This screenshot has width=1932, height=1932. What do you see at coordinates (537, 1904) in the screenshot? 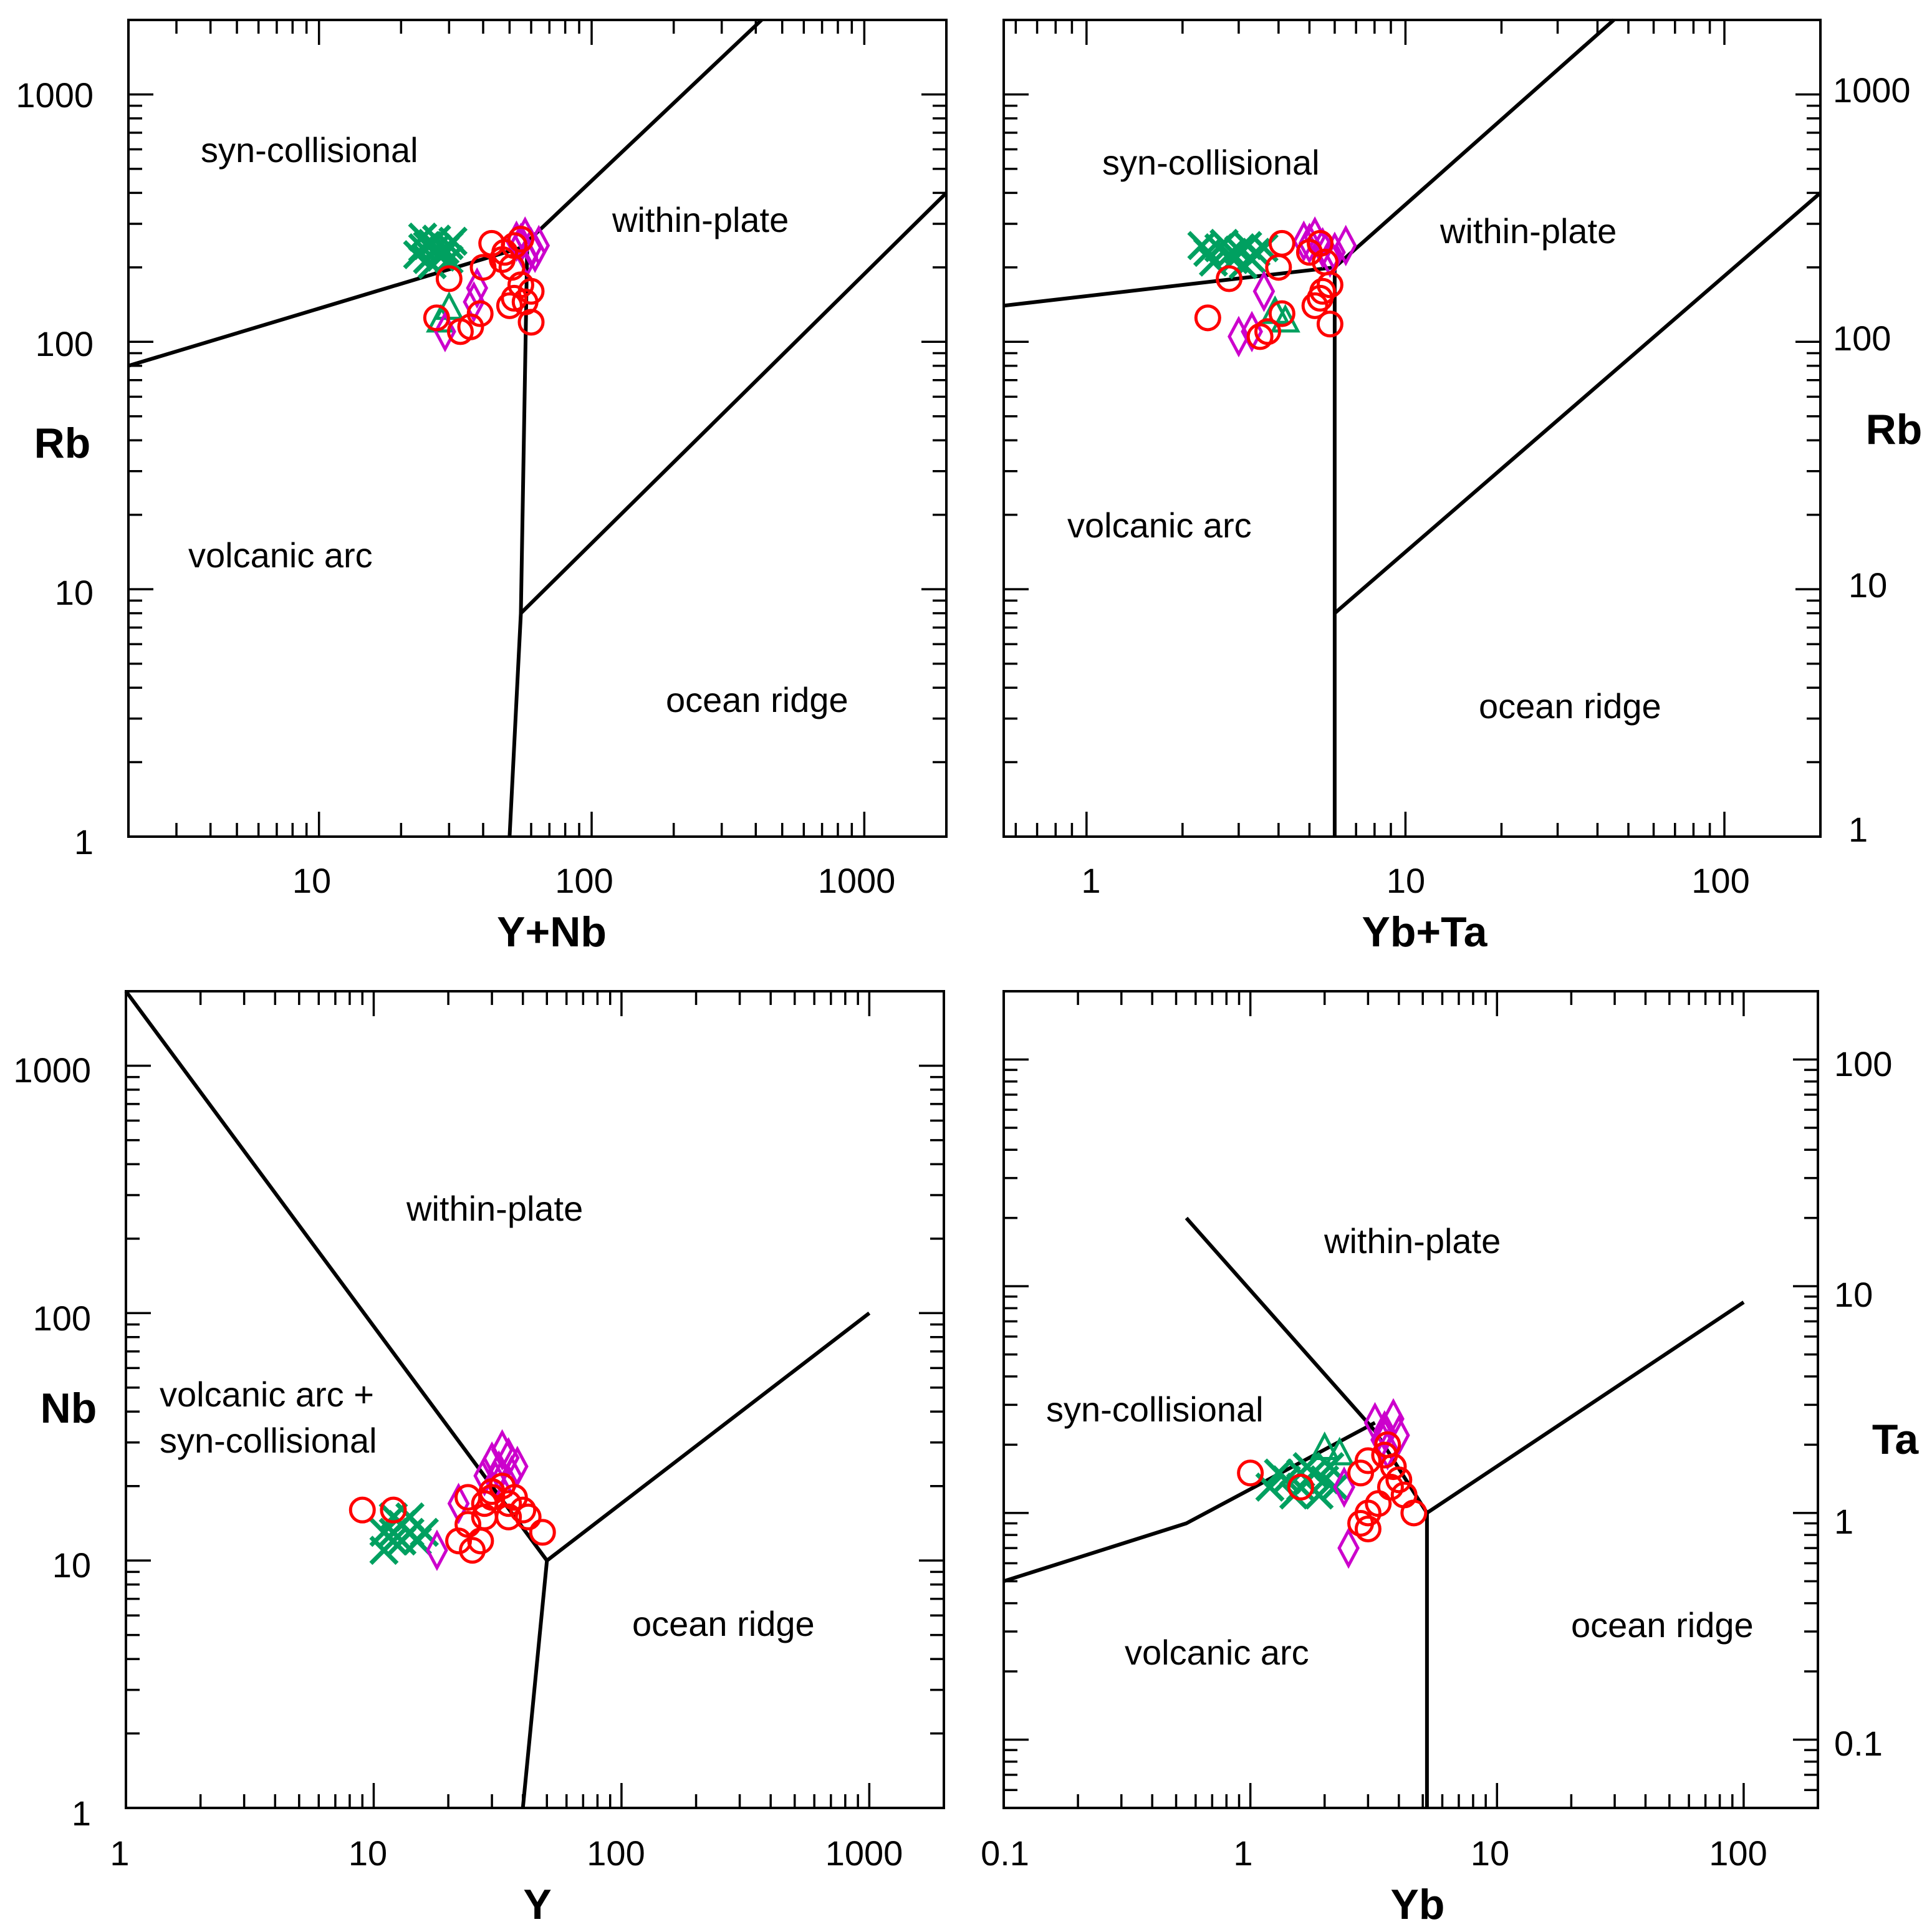
I see `p3-x-axis-label: Y` at bounding box center [537, 1904].